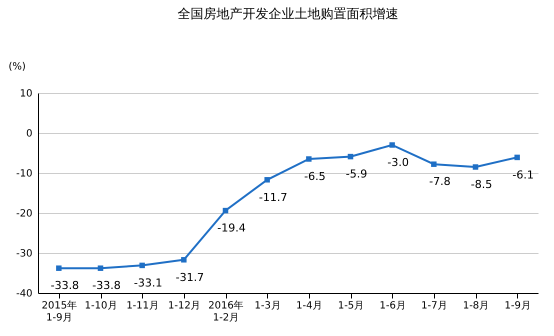 The image size is (554, 336). What do you see at coordinates (17, 67) in the screenshot?
I see `y-axis-title: (%)` at bounding box center [17, 67].